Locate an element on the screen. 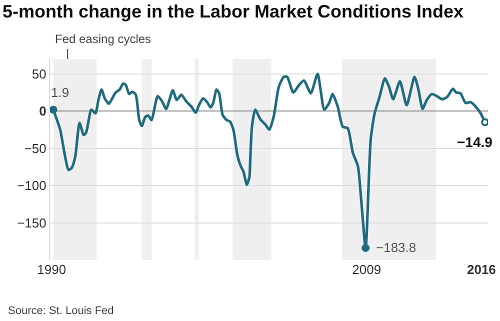 The height and width of the screenshot is (321, 500). y-tick-label: 50 is located at coordinates (39, 74).